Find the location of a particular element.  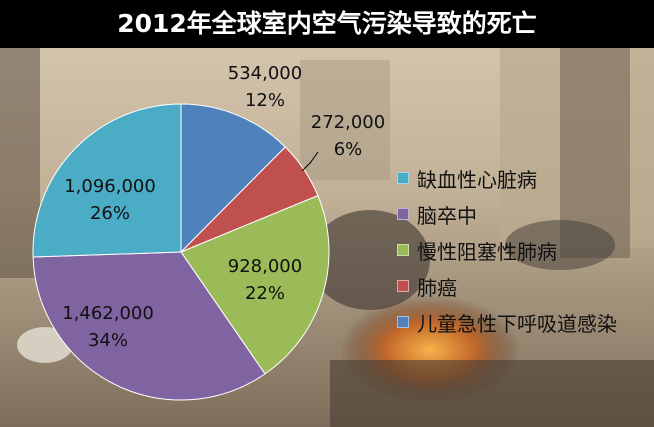

legend-label: 儿童急性下呼吸道感染 is located at coordinates (517, 323).